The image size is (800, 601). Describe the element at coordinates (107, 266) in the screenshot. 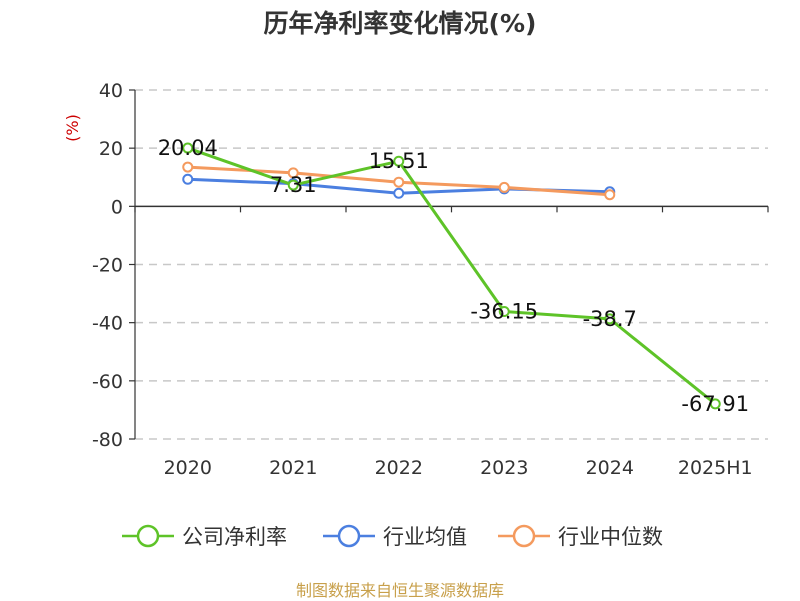

I see `y-tick-label: -20` at that location.